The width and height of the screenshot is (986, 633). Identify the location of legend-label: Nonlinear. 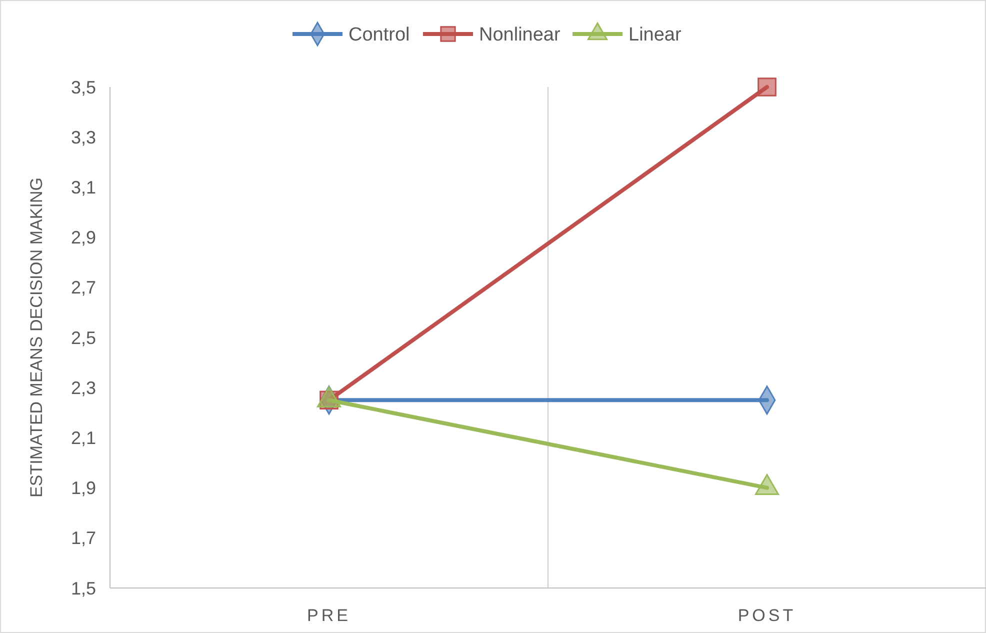
(520, 35).